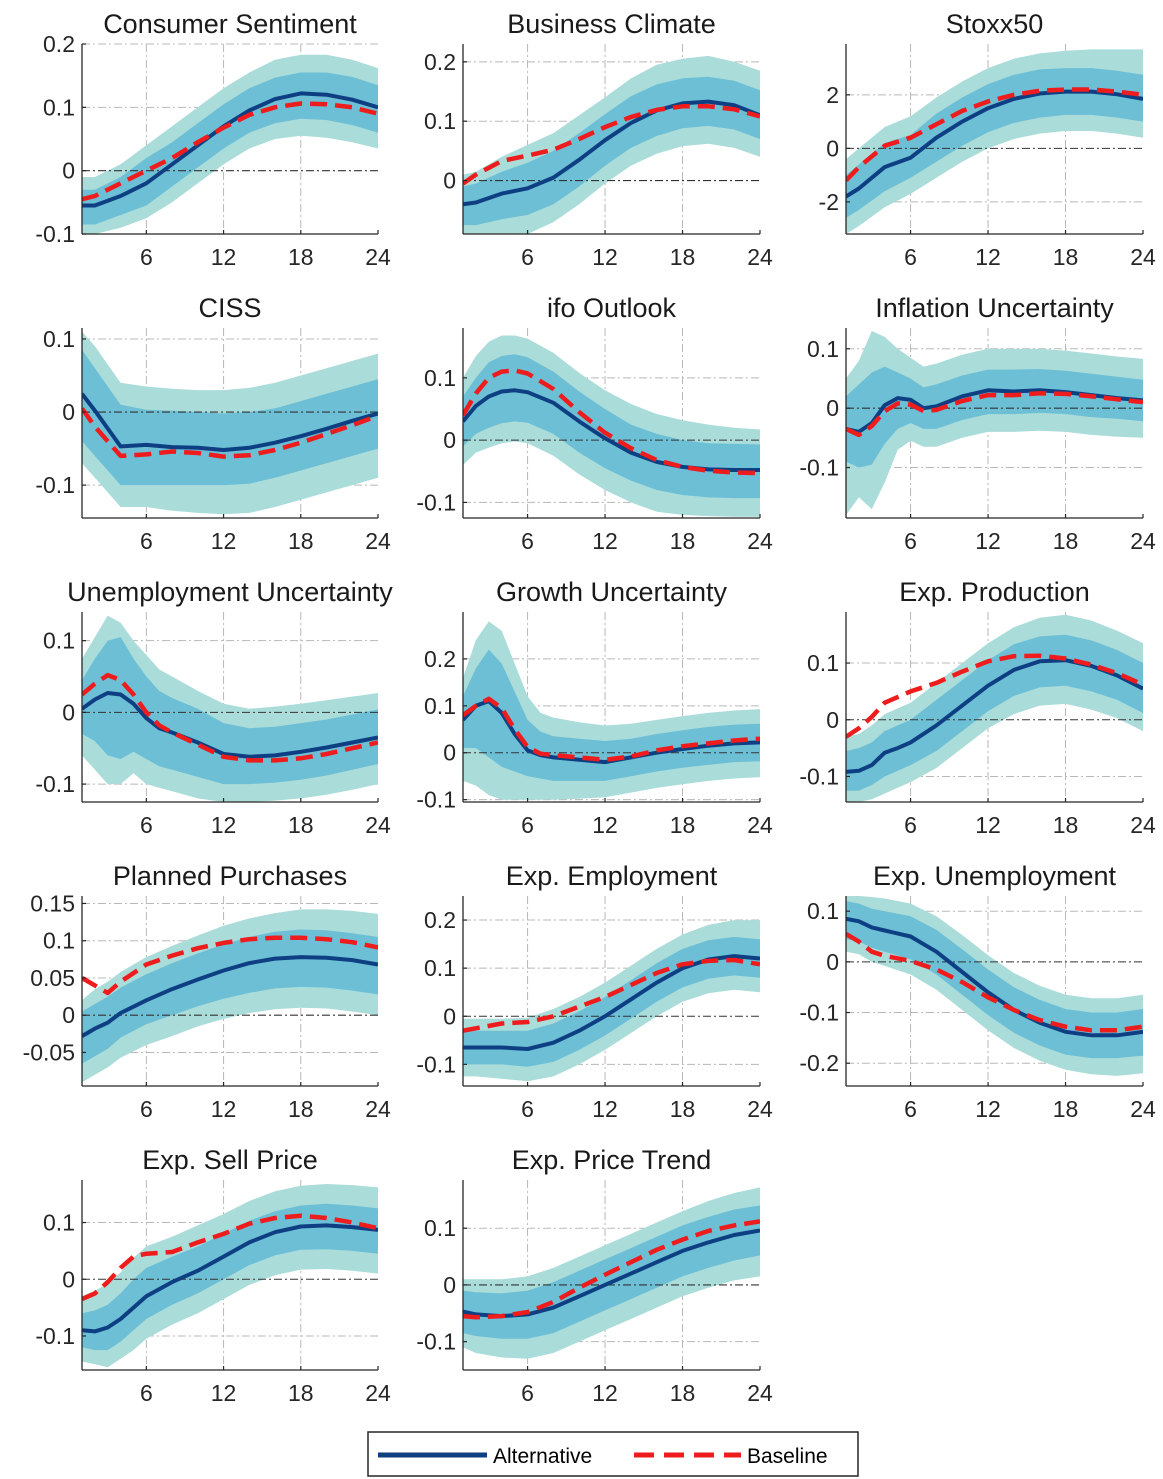 Image resolution: width=1163 pixels, height=1479 pixels. I want to click on panel-title: Exp. Unemployment, so click(995, 876).